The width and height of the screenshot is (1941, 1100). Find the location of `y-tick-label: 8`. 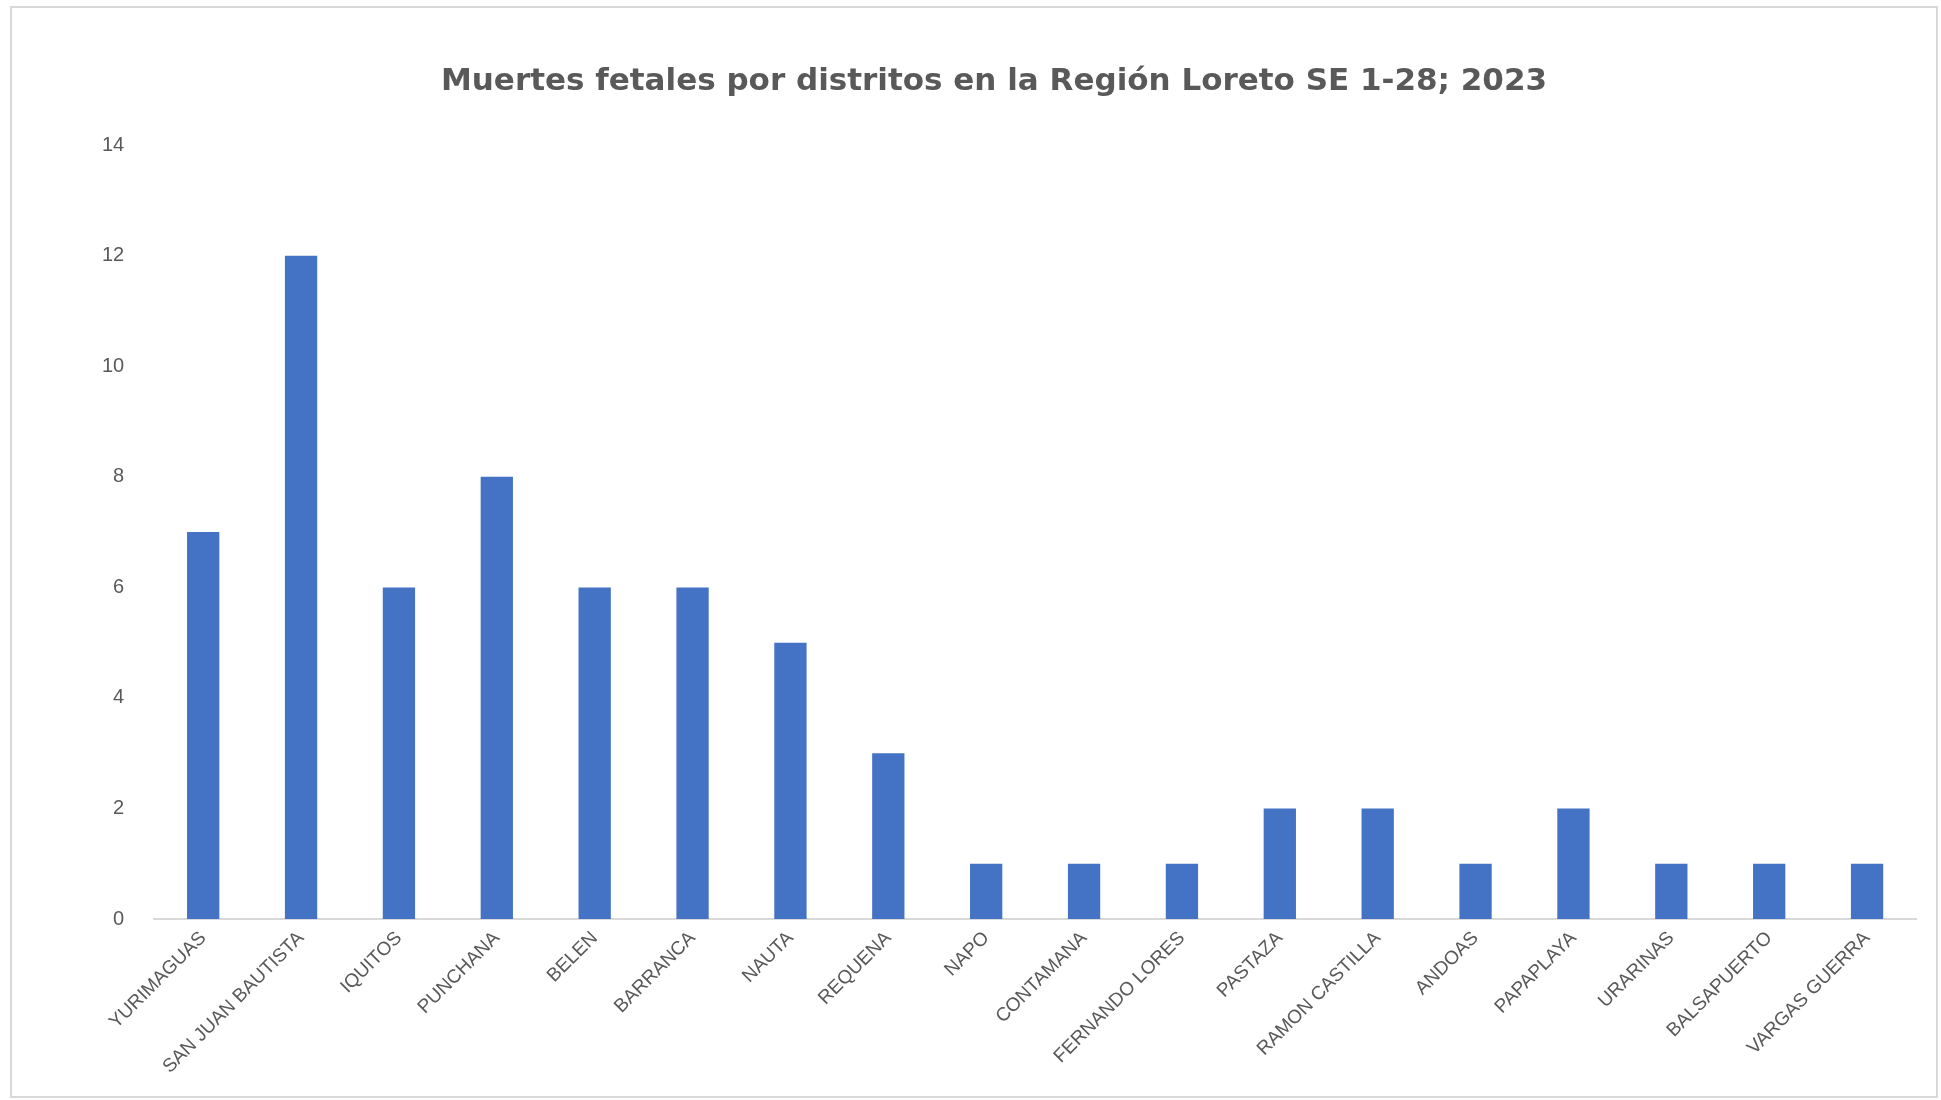

y-tick-label: 8 is located at coordinates (119, 475).